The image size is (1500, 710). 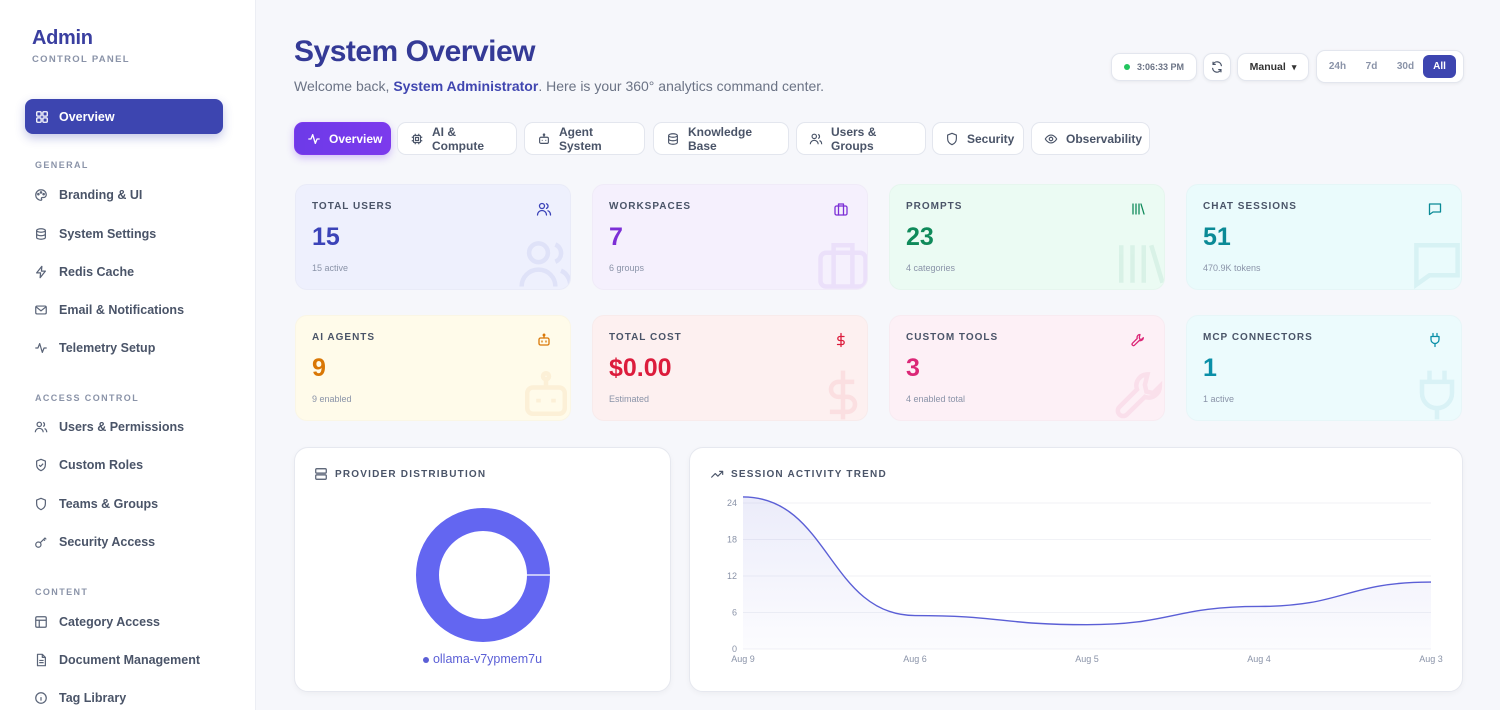 What do you see at coordinates (730, 237) in the screenshot?
I see `stat-card: WORKSPACES 7 6 groups` at bounding box center [730, 237].